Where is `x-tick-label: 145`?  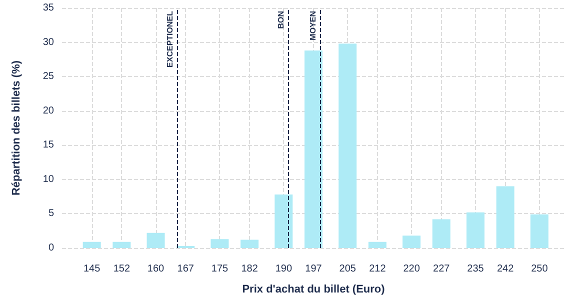 x-tick-label: 145 is located at coordinates (92, 269).